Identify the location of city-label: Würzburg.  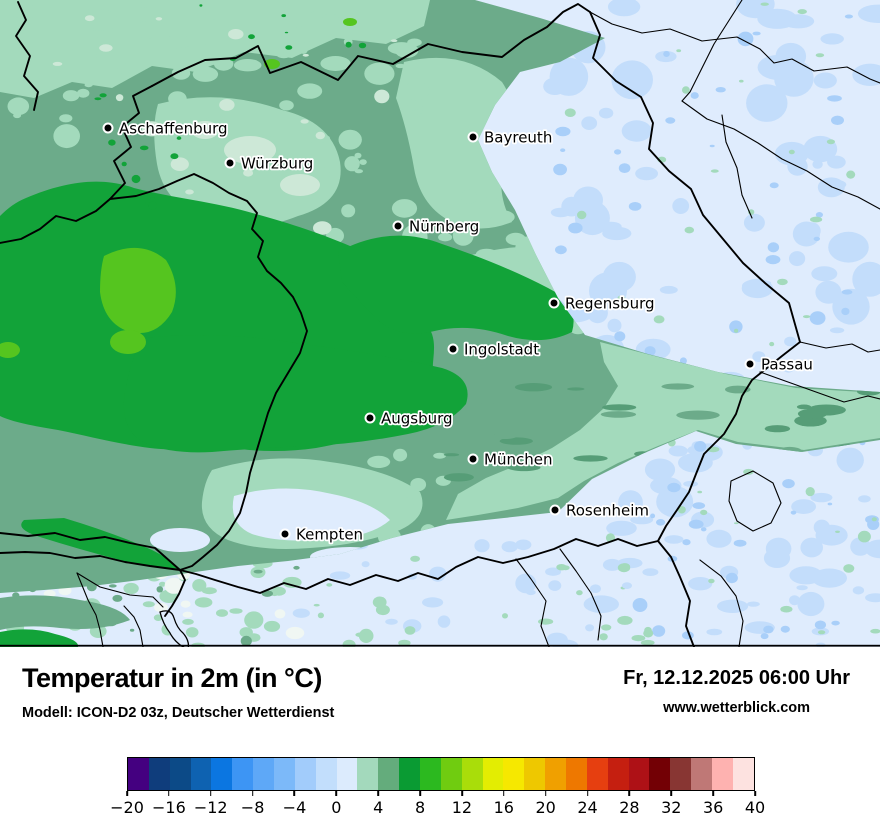
(277, 164).